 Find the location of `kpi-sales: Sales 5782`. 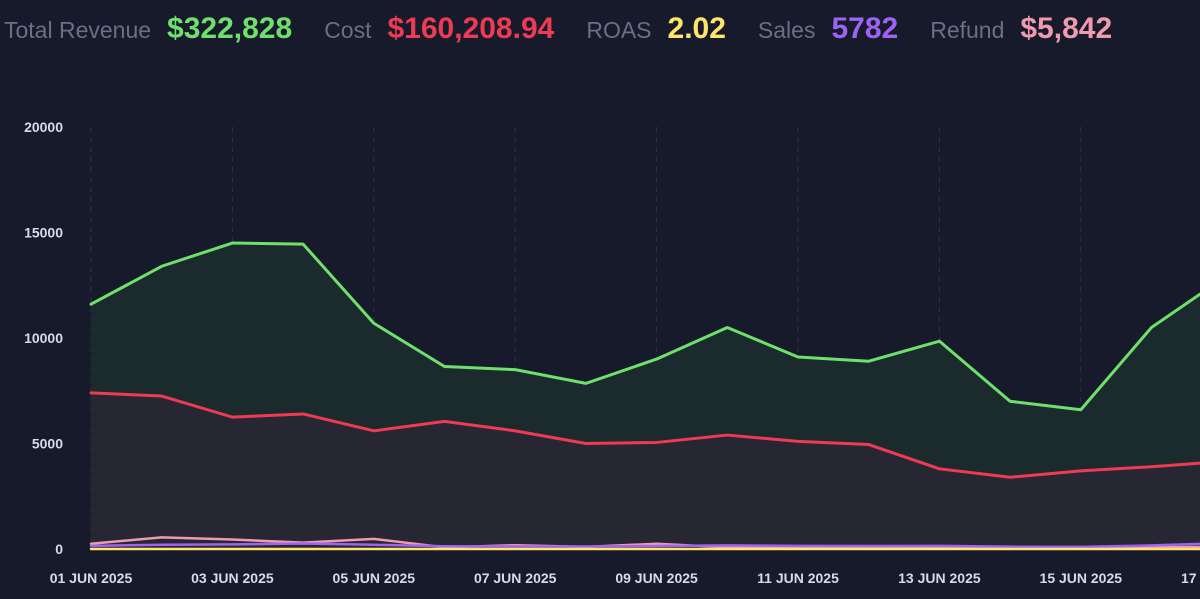

kpi-sales: Sales 5782 is located at coordinates (828, 29).